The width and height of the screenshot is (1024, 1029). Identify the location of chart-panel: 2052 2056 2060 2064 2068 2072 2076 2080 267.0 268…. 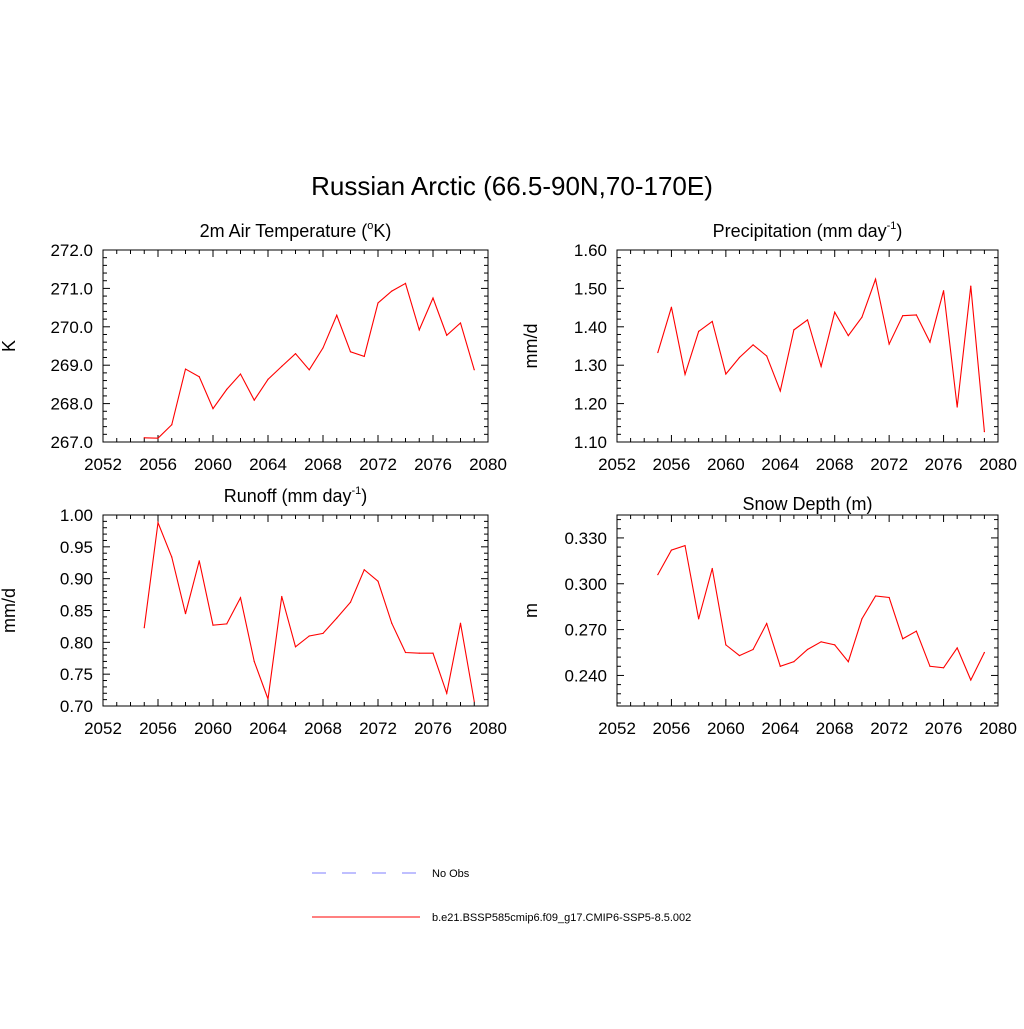
(253, 347).